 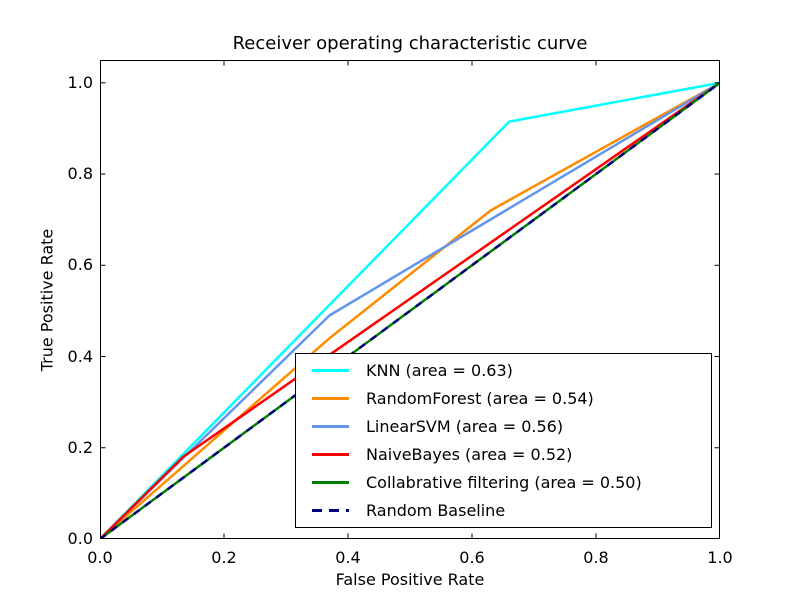 I want to click on legend-entry-random-forest: RandomForest (area = 0.54), so click(x=503, y=398).